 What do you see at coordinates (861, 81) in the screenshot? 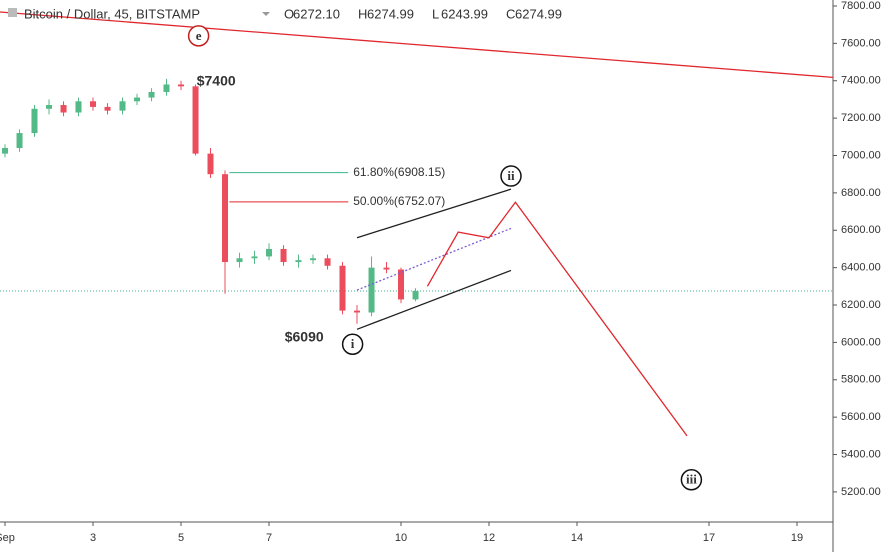
I see `y-tick-label: 7400.00` at bounding box center [861, 81].